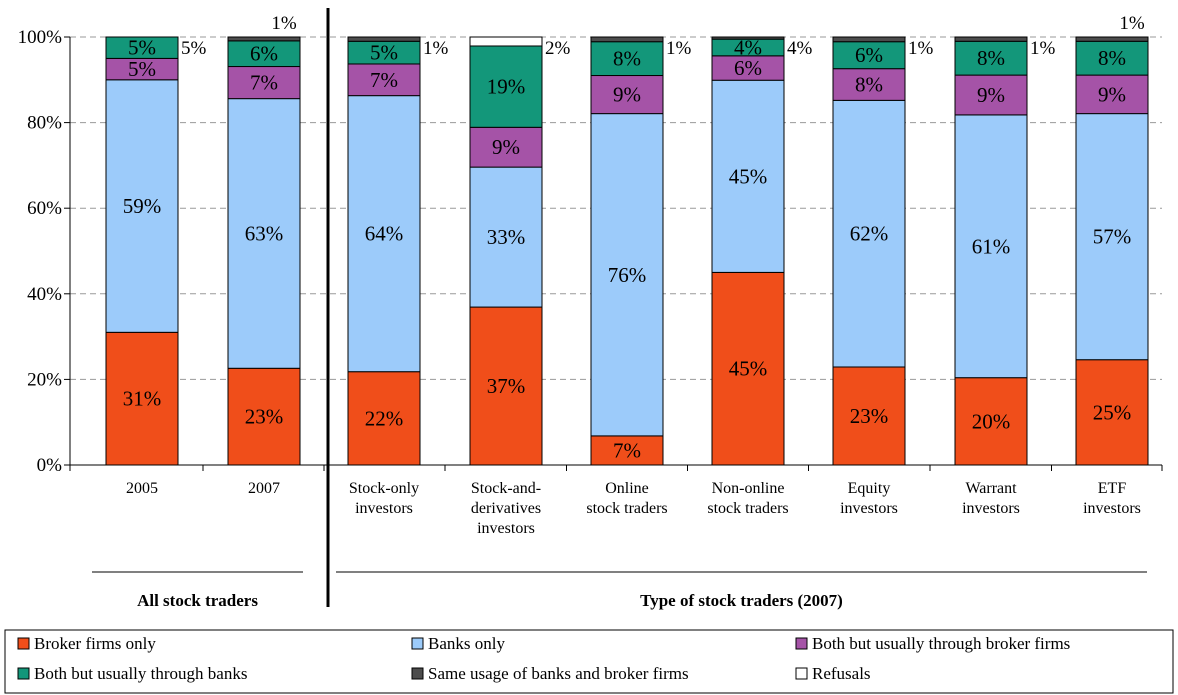 This screenshot has width=1178, height=695. What do you see at coordinates (747, 498) in the screenshot?
I see `category-label: Non-online stock traders` at bounding box center [747, 498].